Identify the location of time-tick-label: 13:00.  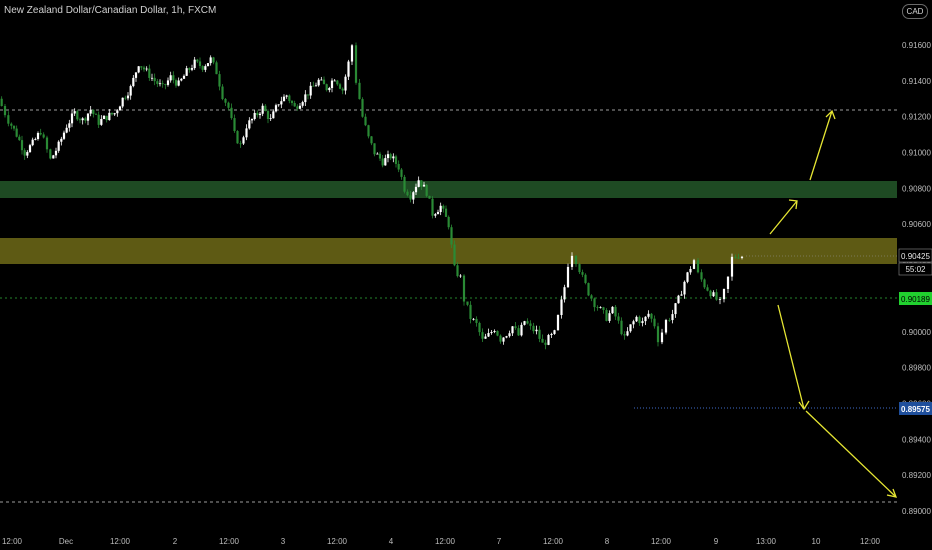
(766, 541).